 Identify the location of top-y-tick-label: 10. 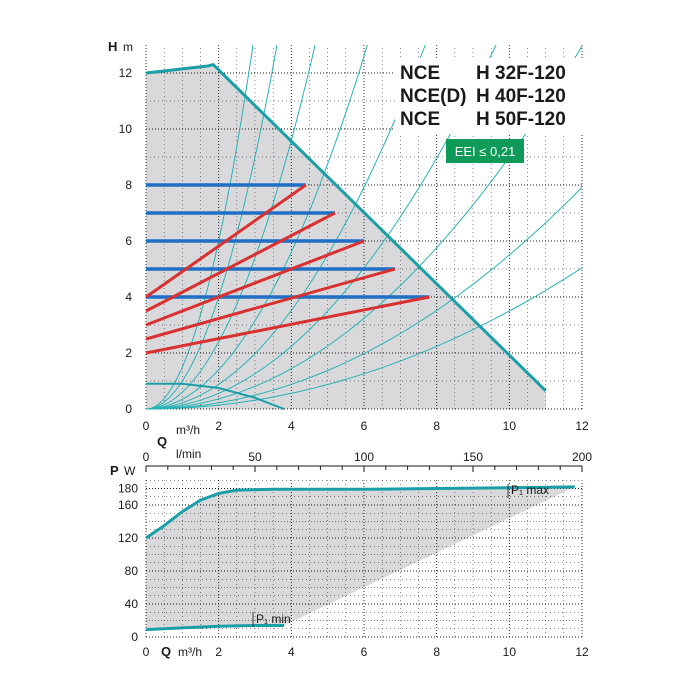
(126, 129).